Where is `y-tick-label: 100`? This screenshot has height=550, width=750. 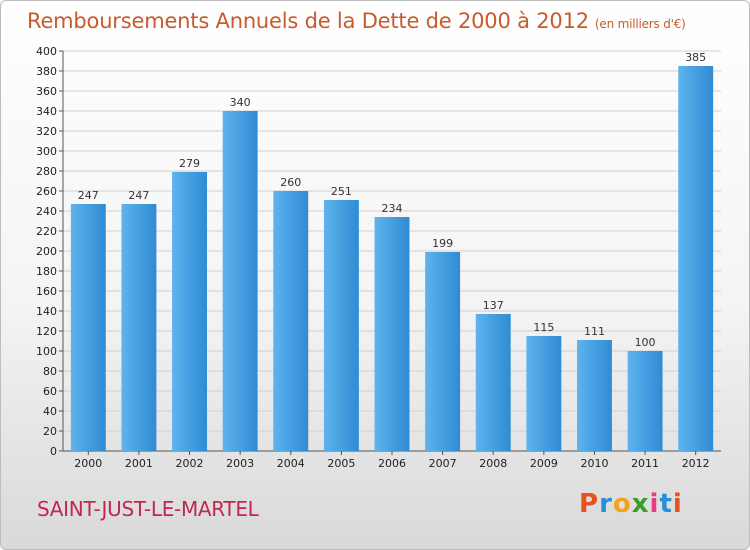
y-tick-label: 100 is located at coordinates (46, 351).